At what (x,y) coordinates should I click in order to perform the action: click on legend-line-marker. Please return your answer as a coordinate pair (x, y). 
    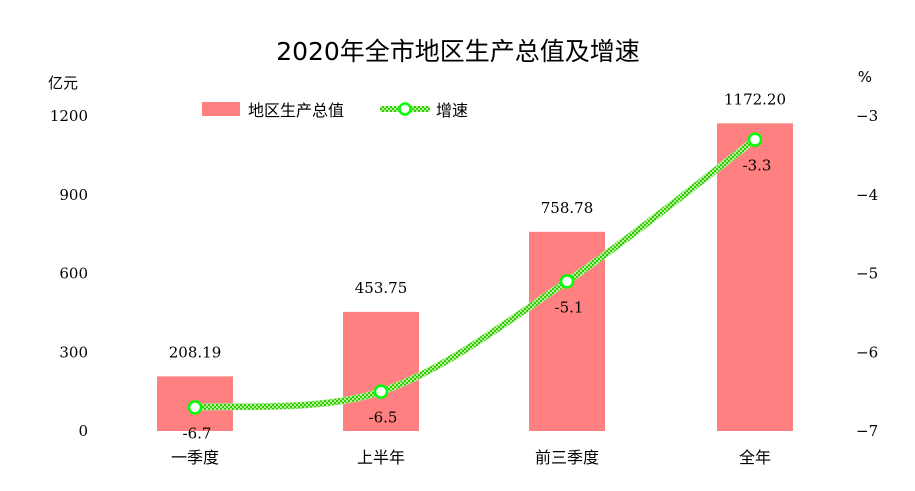
    Looking at the image, I should click on (405, 109).